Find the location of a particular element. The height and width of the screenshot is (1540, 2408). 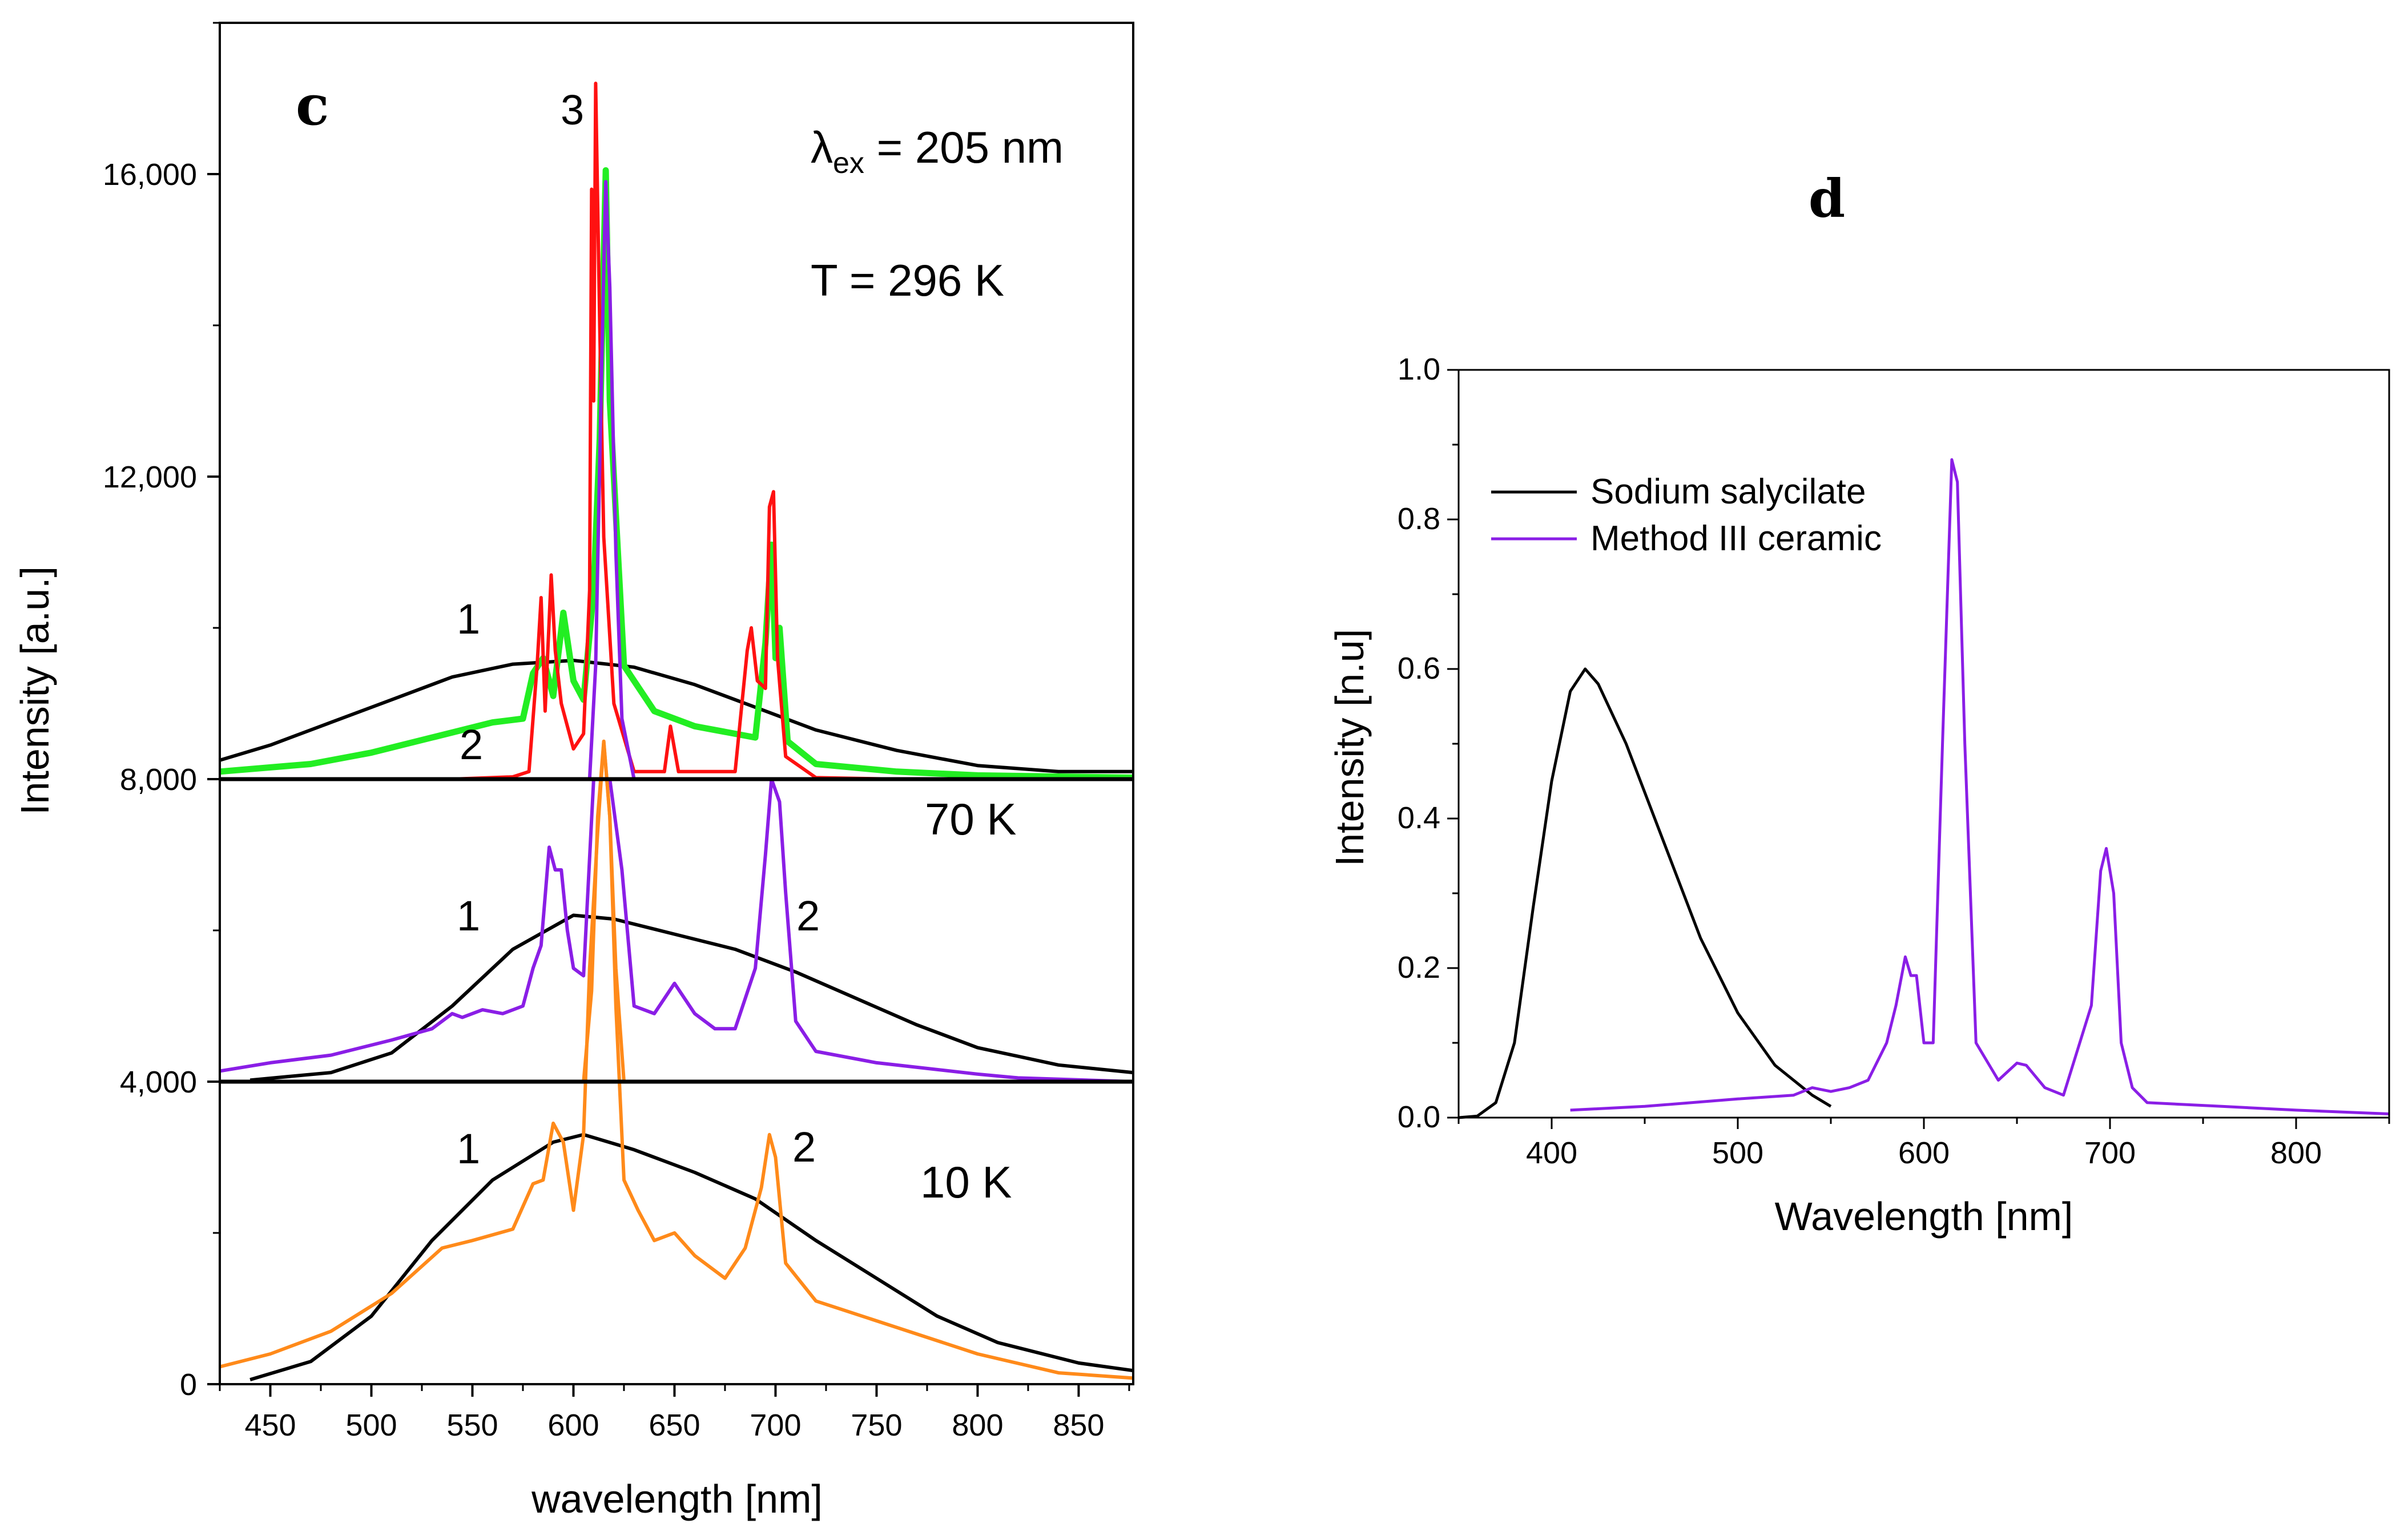

c-series-0-0-line is located at coordinates (676, 716).